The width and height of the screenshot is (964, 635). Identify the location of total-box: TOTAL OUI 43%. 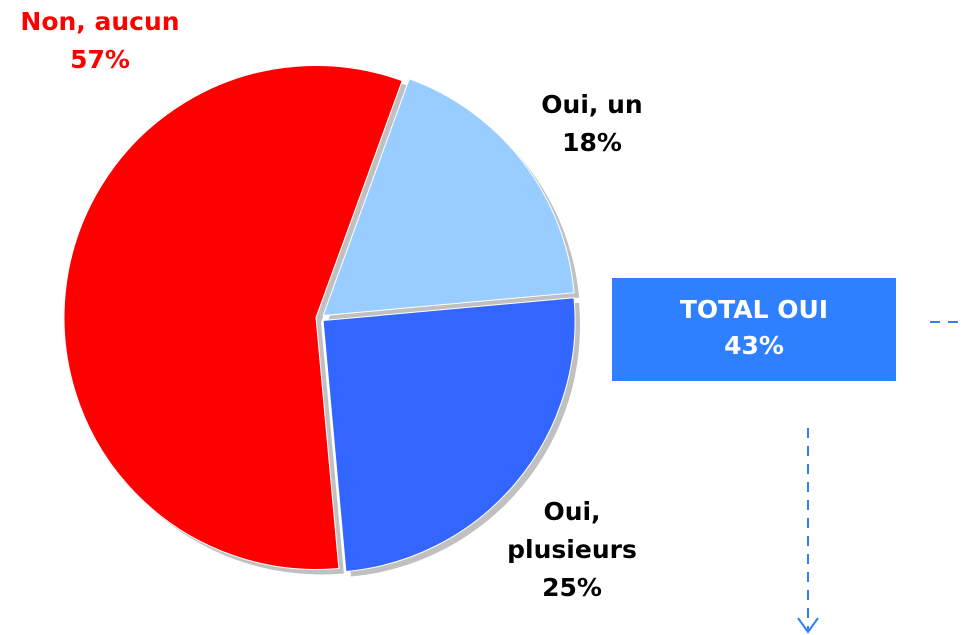
(754, 329).